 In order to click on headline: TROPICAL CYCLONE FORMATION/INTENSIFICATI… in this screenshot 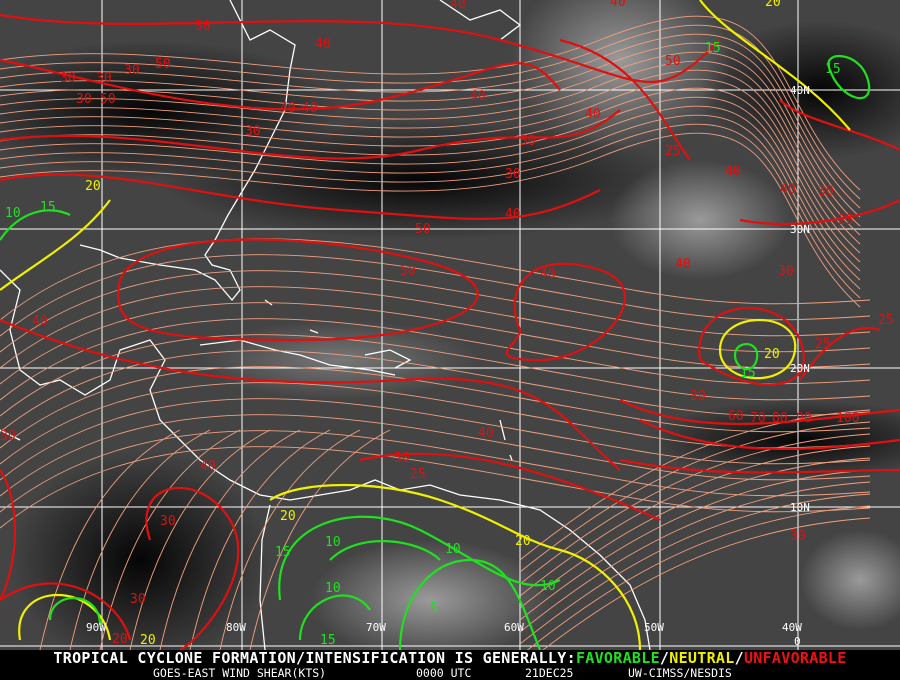, I will do `click(450, 658)`.